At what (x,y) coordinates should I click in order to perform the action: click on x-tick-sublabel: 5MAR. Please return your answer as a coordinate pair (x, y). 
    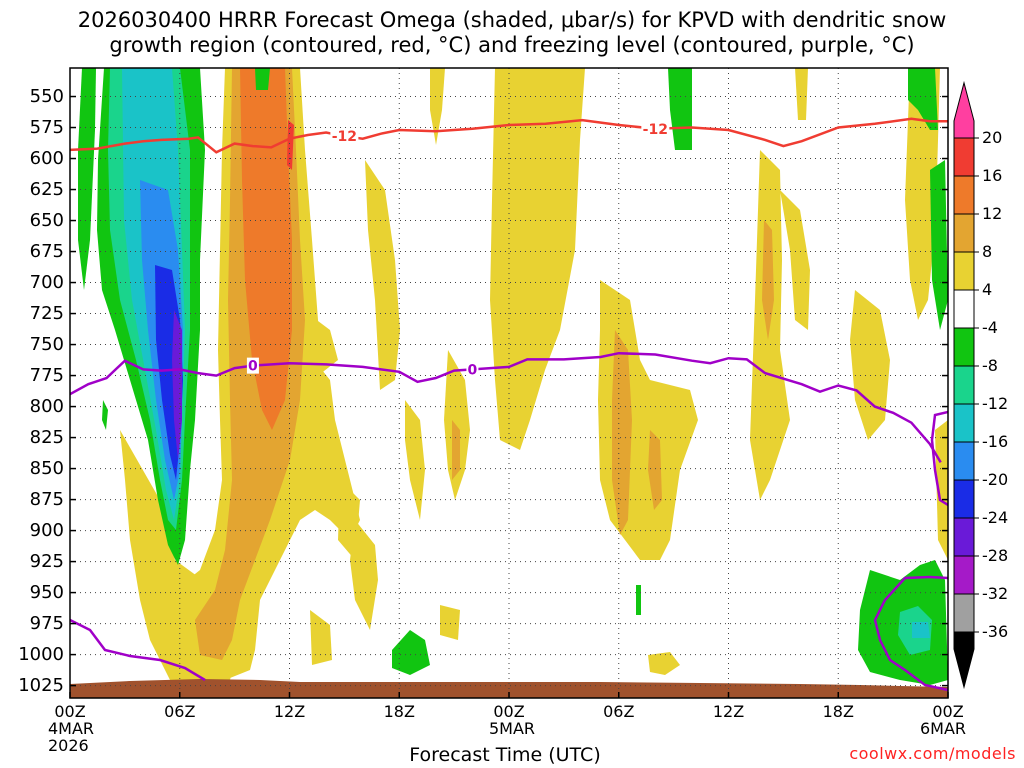
    Looking at the image, I should click on (512, 728).